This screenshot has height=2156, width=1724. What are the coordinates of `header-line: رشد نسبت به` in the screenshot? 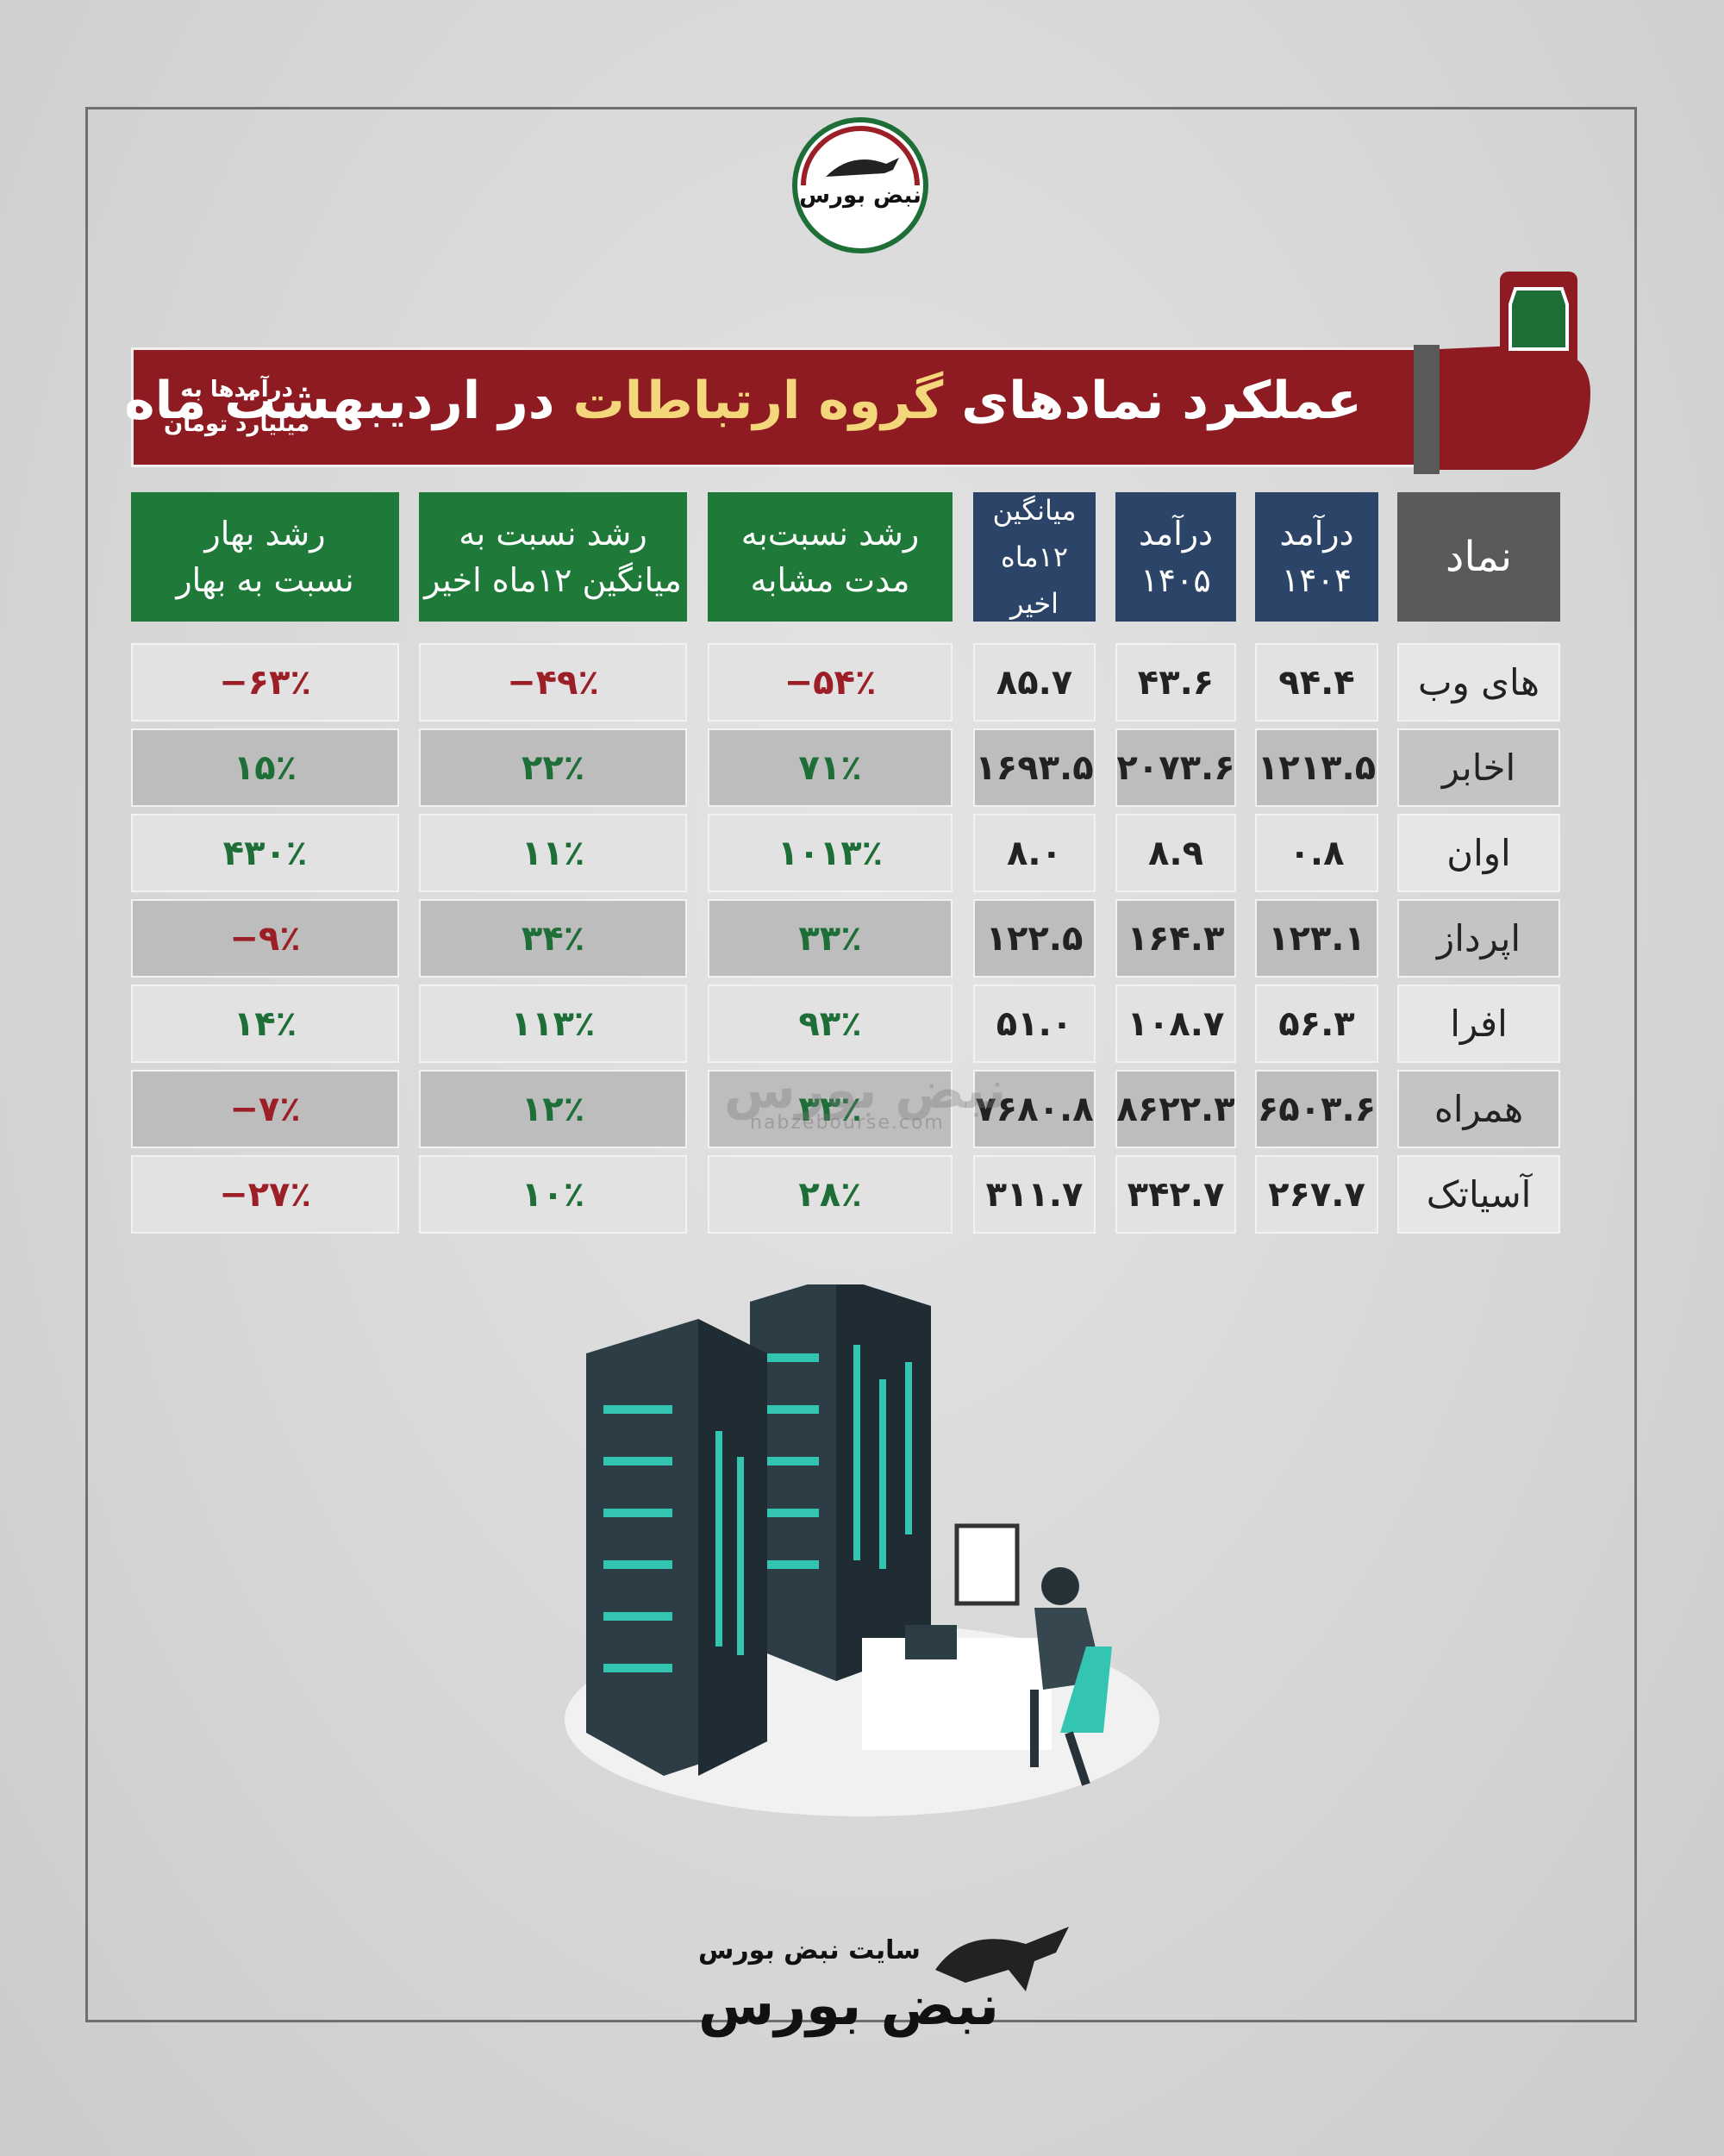 It's located at (553, 534).